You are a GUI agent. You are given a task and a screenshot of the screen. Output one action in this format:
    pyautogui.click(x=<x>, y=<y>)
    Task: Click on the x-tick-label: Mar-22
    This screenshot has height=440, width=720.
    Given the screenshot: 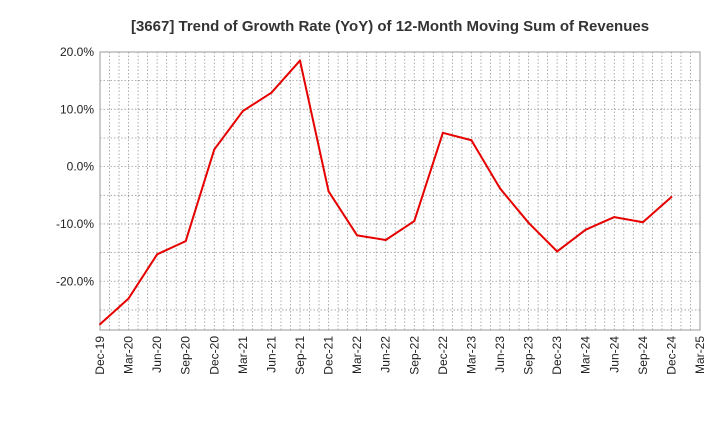 What is the action you would take?
    pyautogui.click(x=357, y=355)
    